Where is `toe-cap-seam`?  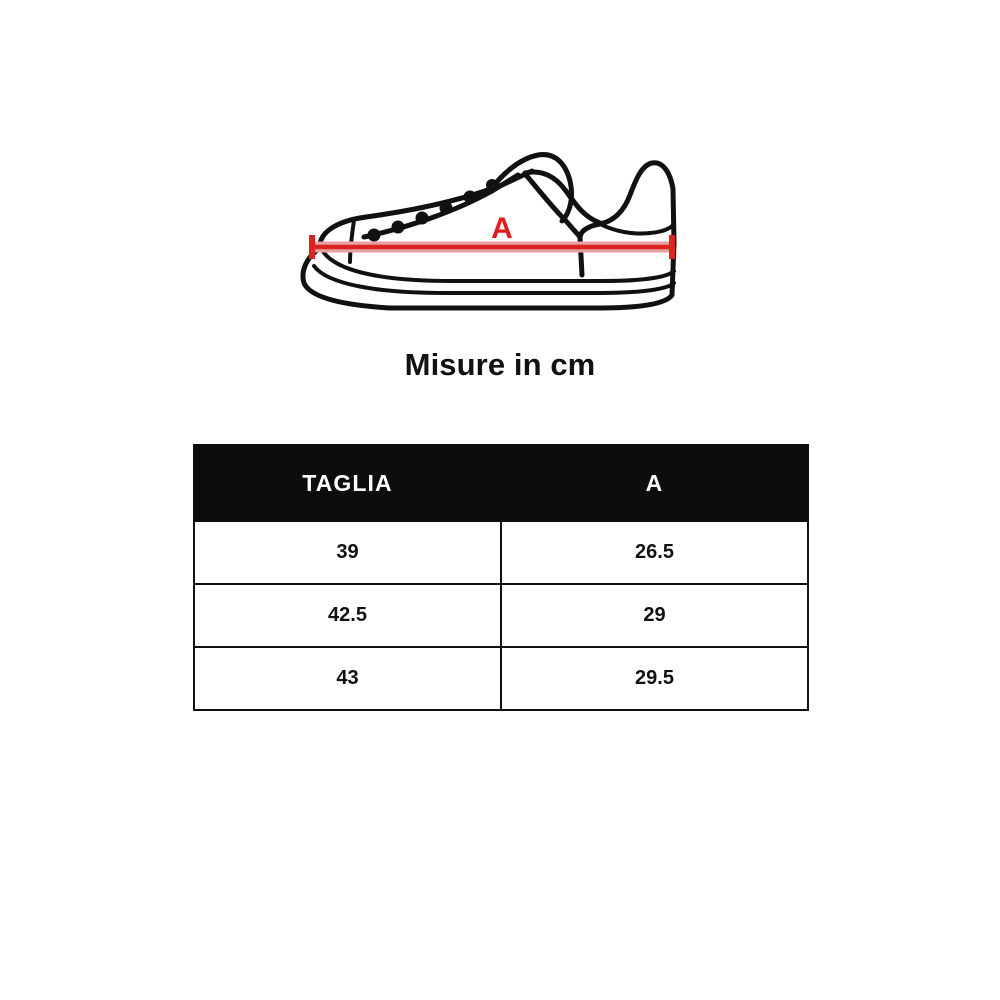 toe-cap-seam is located at coordinates (352, 241).